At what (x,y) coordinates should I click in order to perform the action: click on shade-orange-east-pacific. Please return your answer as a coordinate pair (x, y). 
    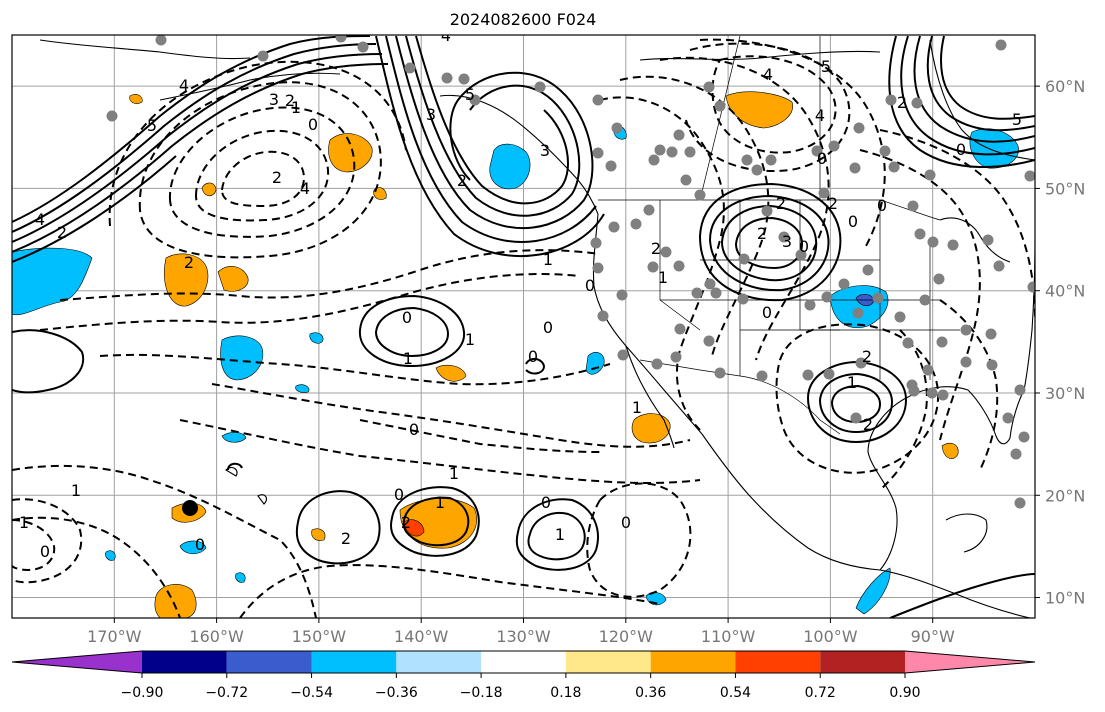
    Looking at the image, I should click on (651, 428).